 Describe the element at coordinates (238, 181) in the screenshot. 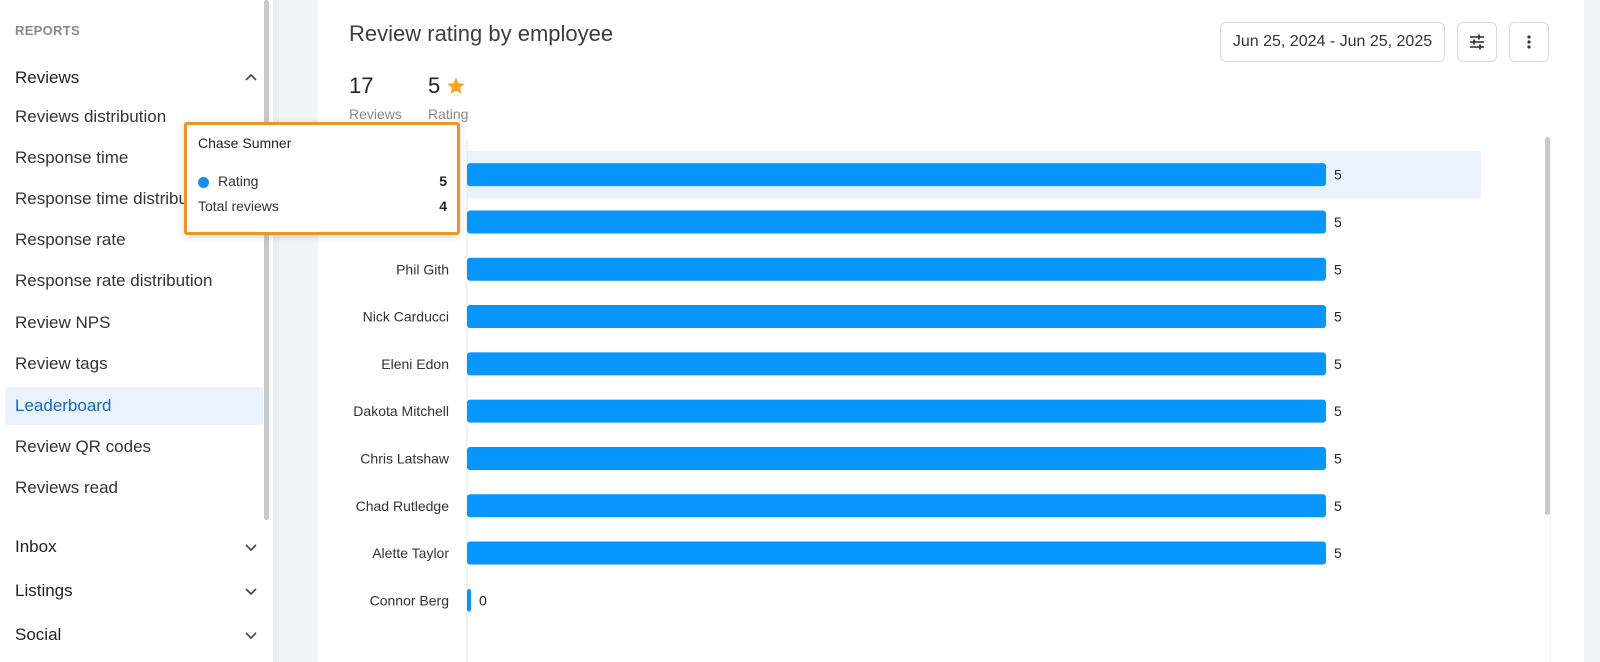

I see `tooltip-row-label: Rating` at that location.